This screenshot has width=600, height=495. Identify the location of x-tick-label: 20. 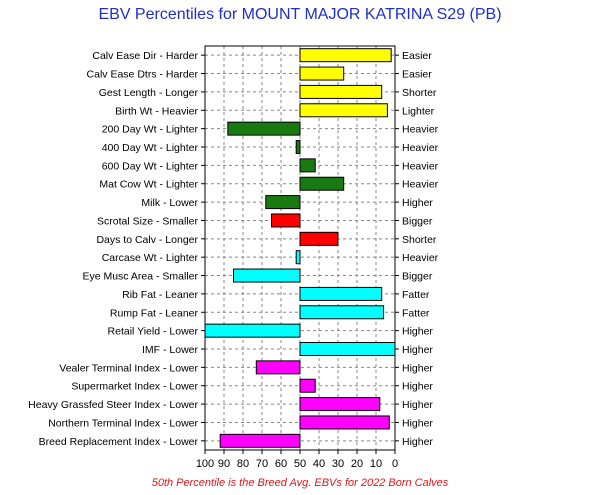
(357, 464).